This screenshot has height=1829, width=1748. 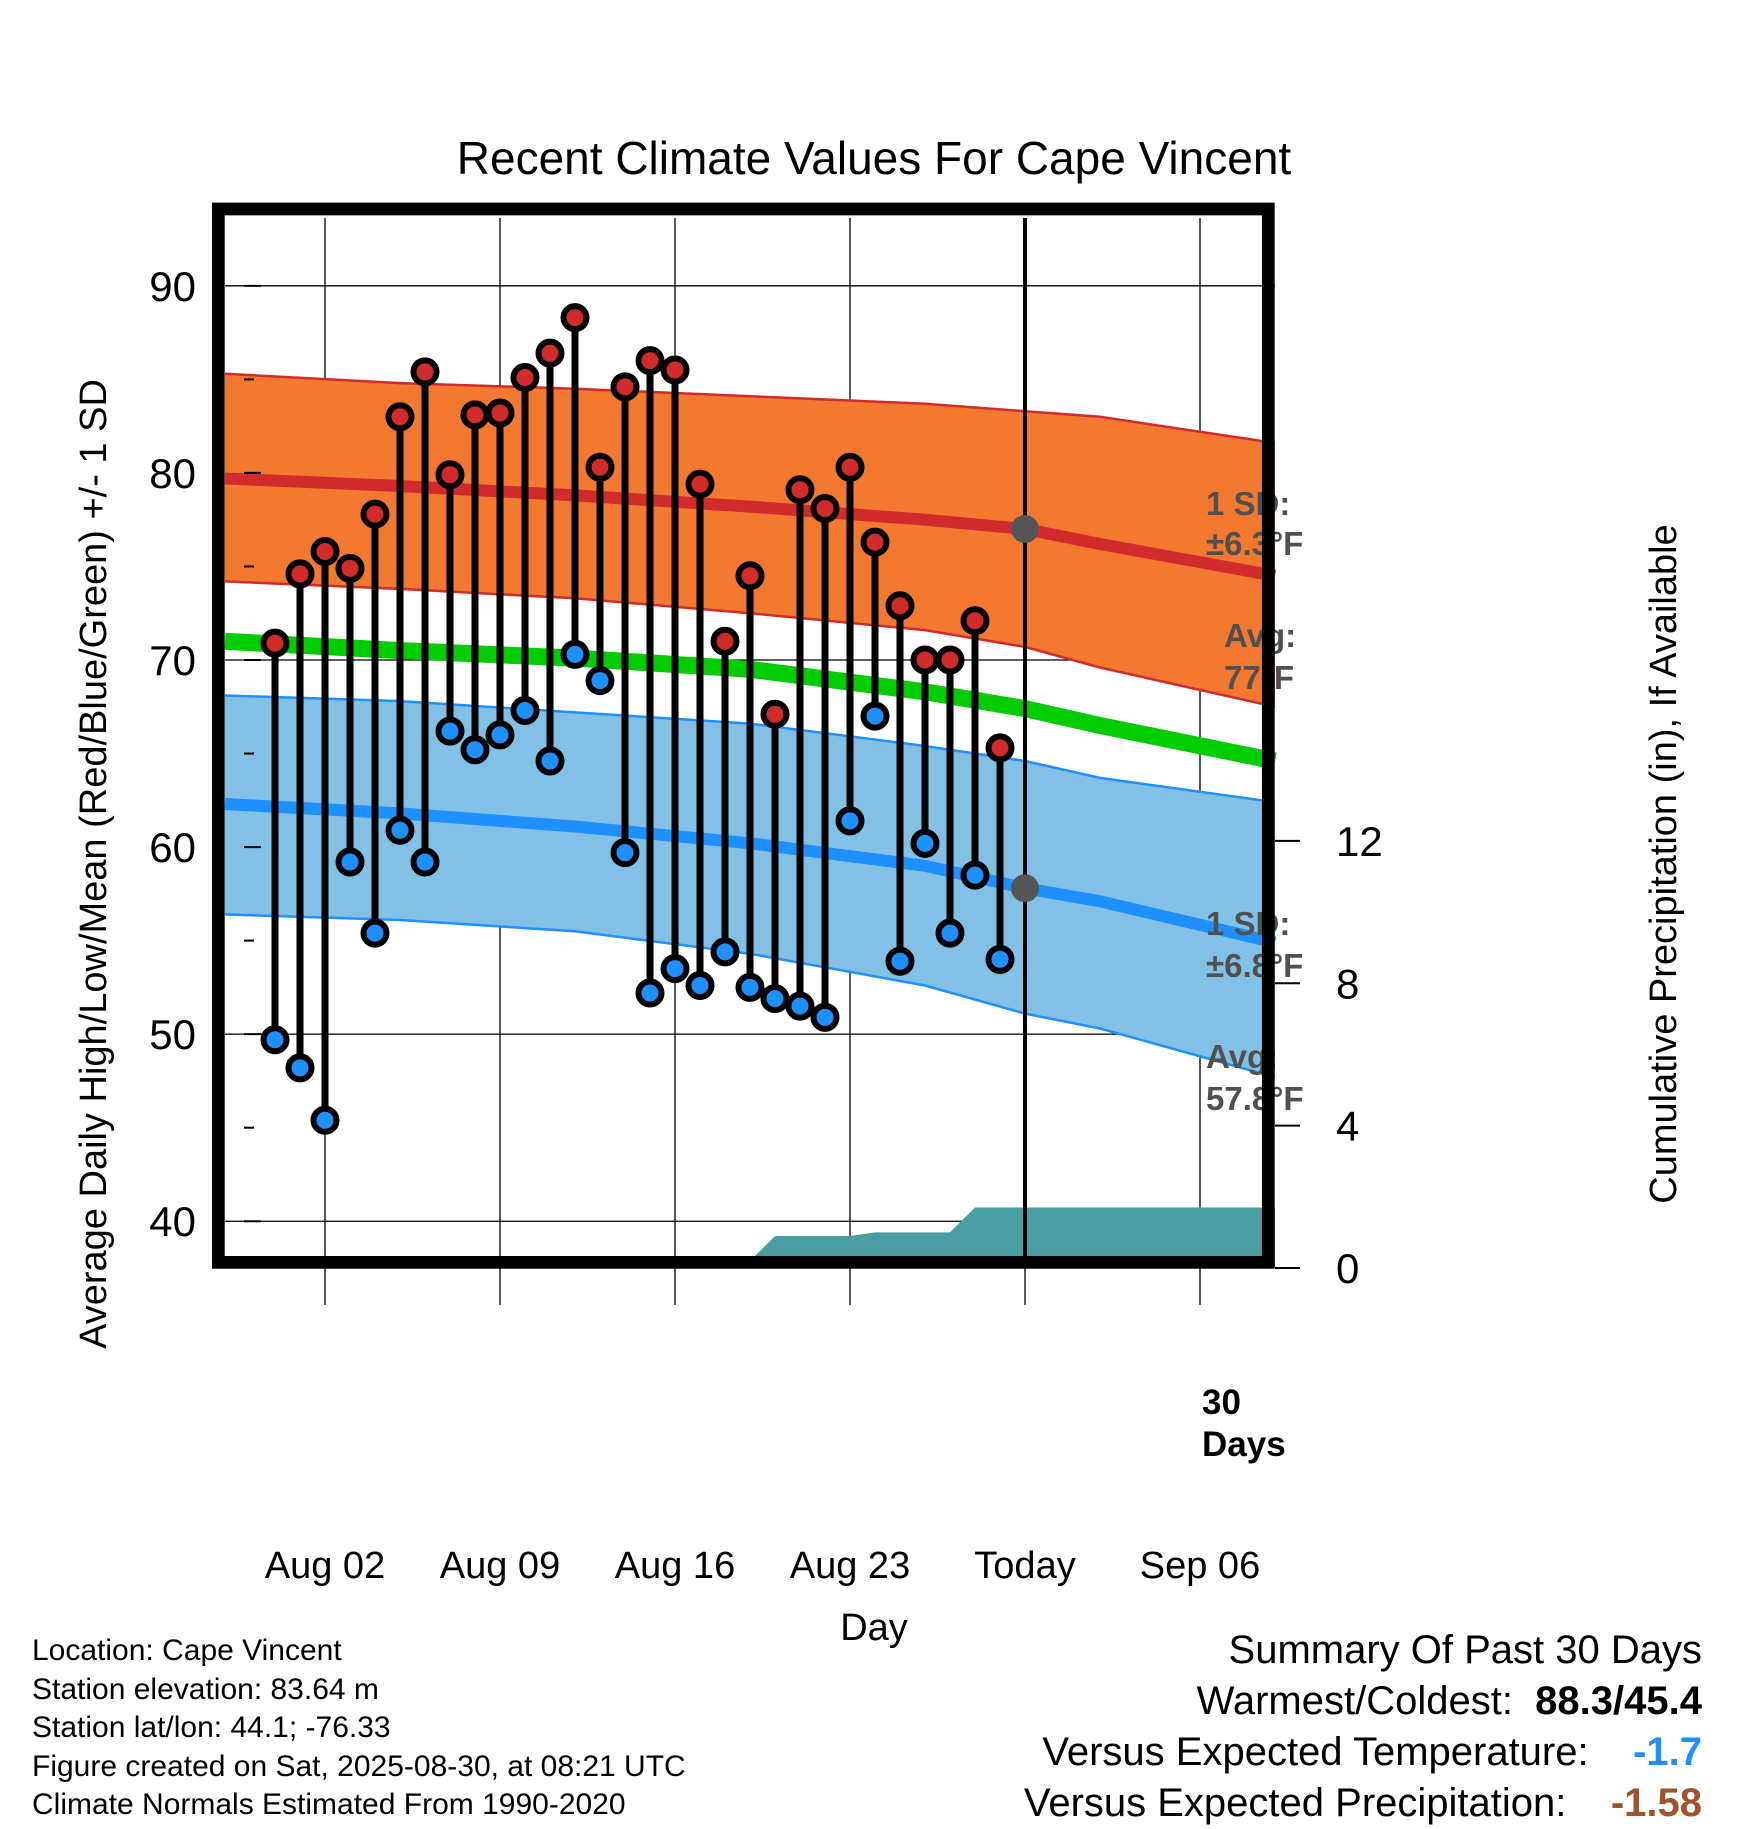 I want to click on y2-tick-label-12: 12, so click(x=1359, y=841).